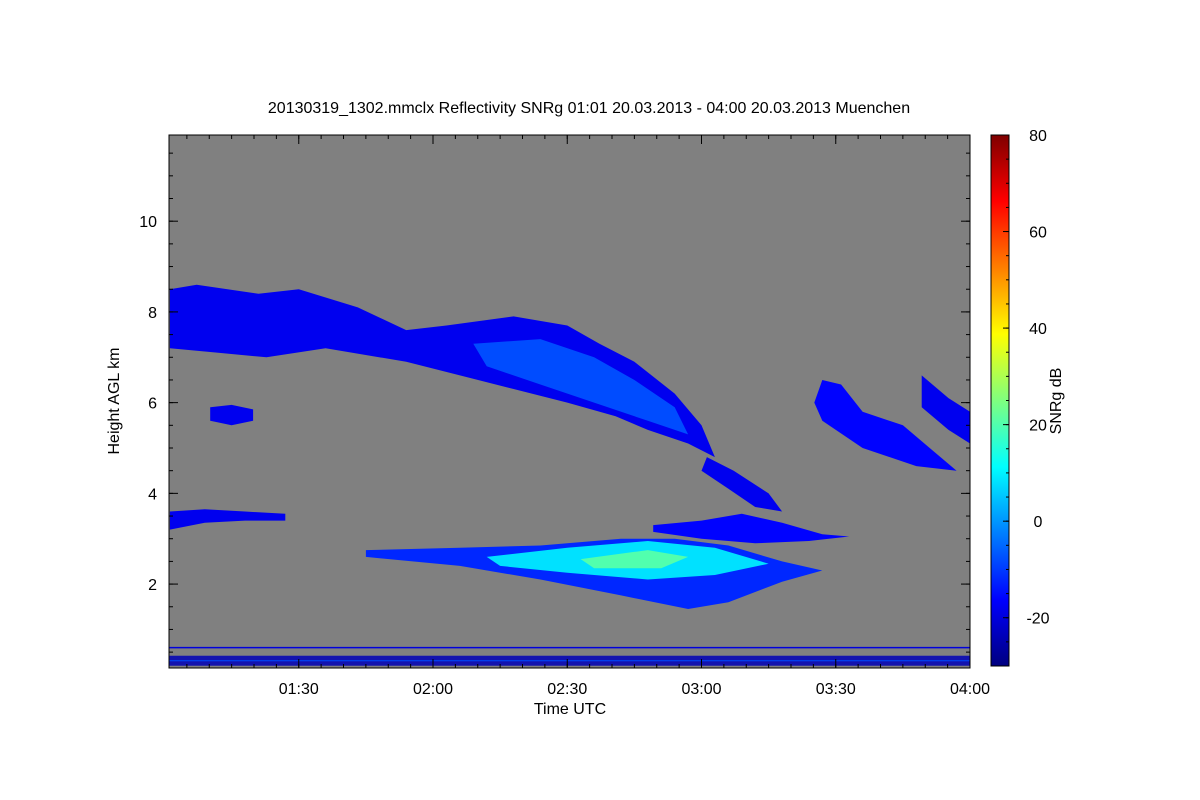 The height and width of the screenshot is (800, 1200). Describe the element at coordinates (152, 313) in the screenshot. I see `y-tick-label: 8` at that location.